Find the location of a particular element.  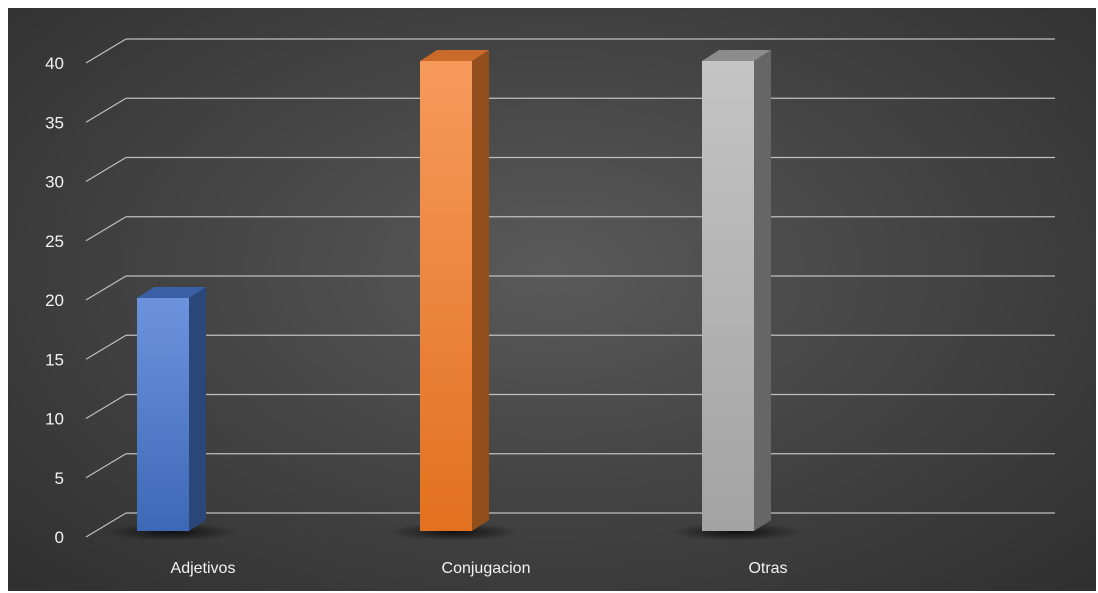

y-tick-label: 15 is located at coordinates (54, 359).